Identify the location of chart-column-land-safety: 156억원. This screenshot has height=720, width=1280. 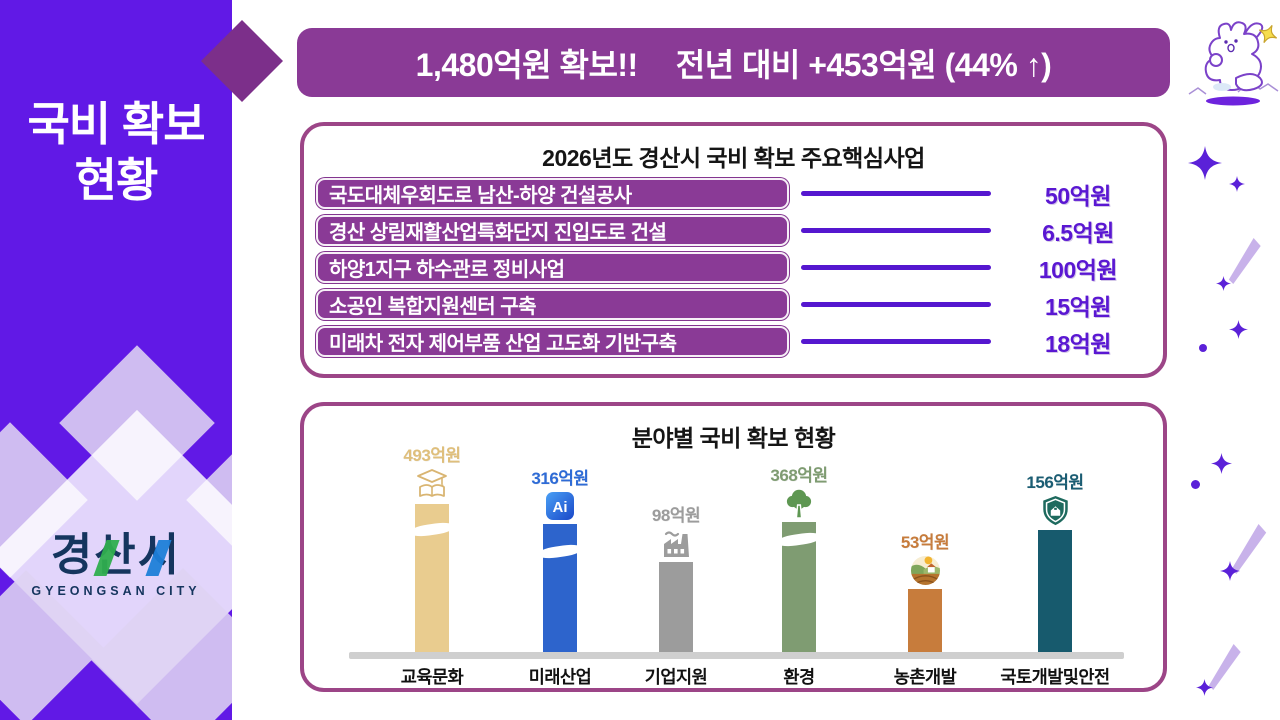
(1055, 560).